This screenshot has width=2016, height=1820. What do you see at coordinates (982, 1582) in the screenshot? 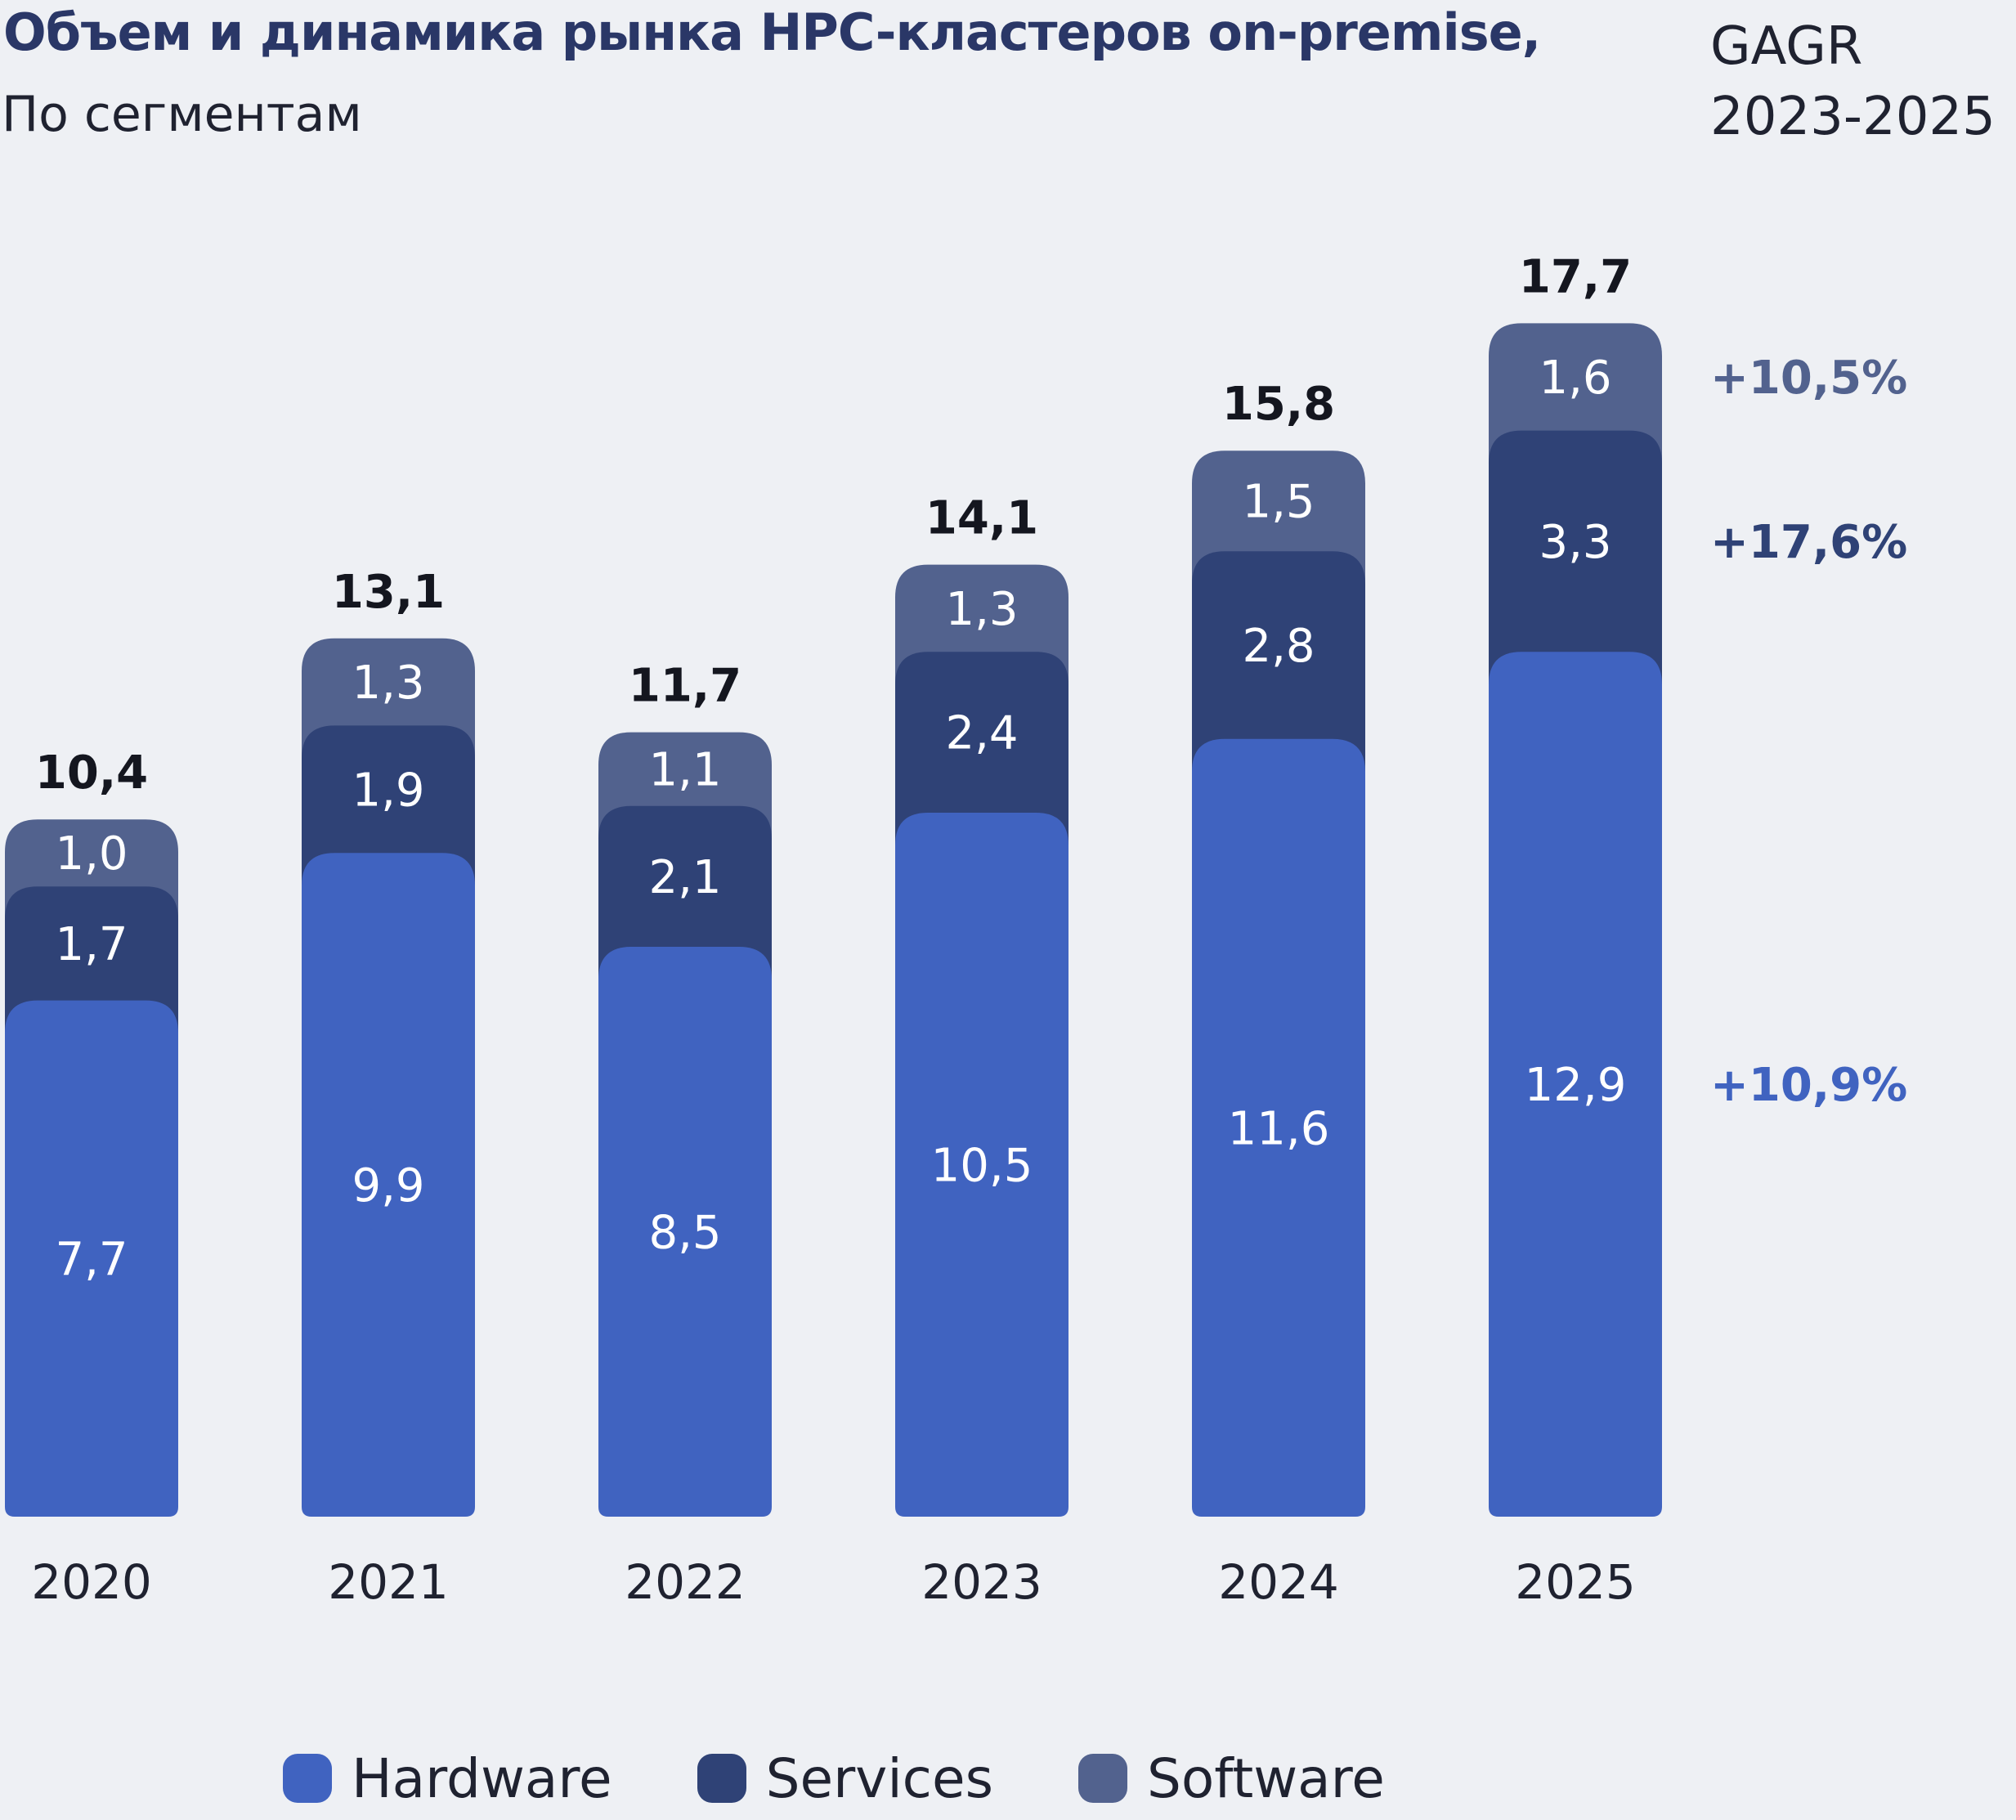
I see `x-tick-label-2023: 2023` at bounding box center [982, 1582].